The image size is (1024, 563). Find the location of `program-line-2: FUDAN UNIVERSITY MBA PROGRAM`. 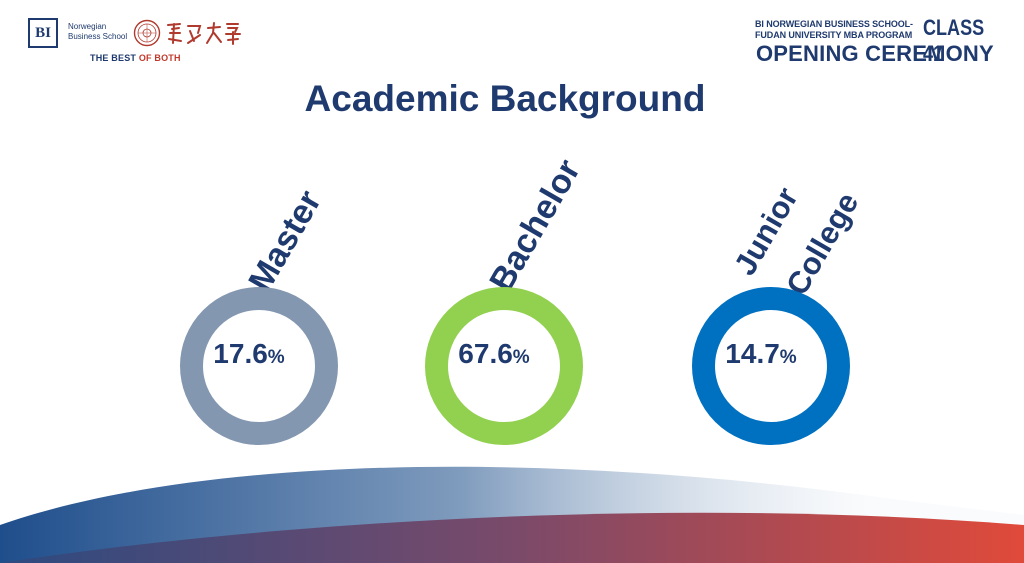

program-line-2: FUDAN UNIVERSITY MBA PROGRAM is located at coordinates (834, 35).